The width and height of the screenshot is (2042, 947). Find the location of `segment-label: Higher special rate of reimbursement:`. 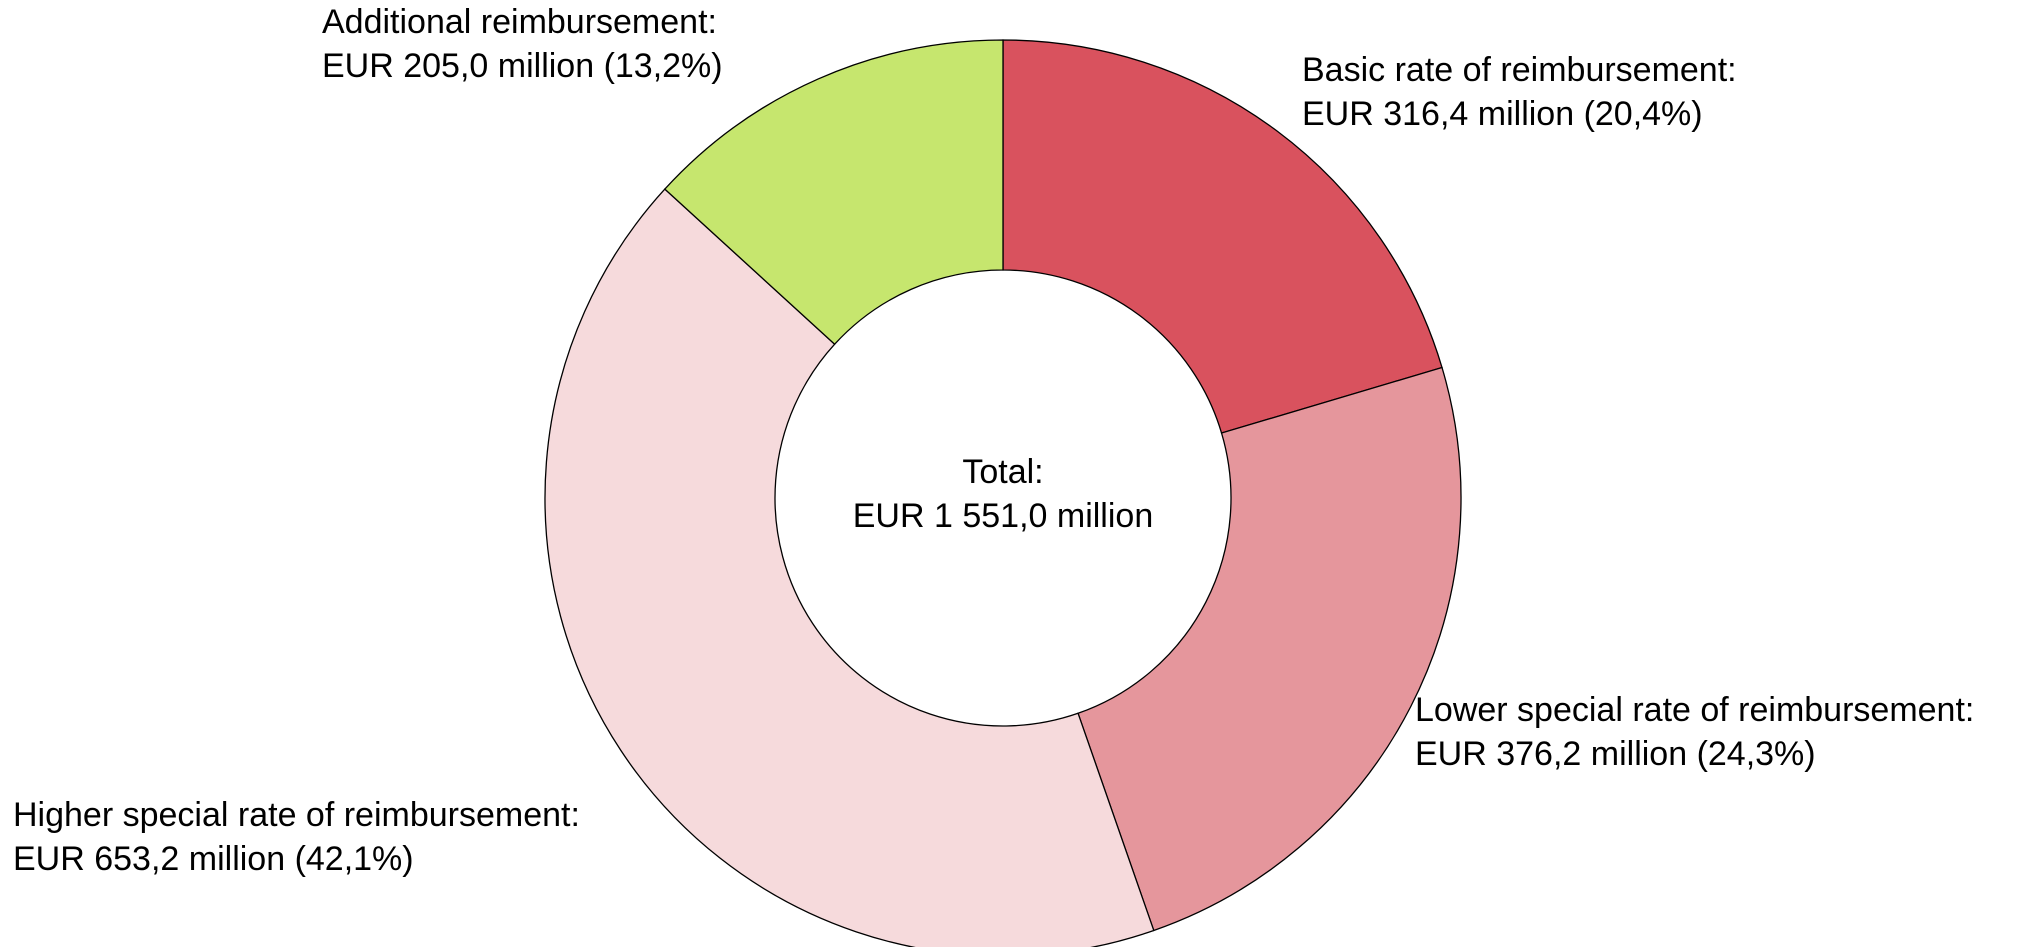

segment-label: Higher special rate of reimbursement: is located at coordinates (296, 815).